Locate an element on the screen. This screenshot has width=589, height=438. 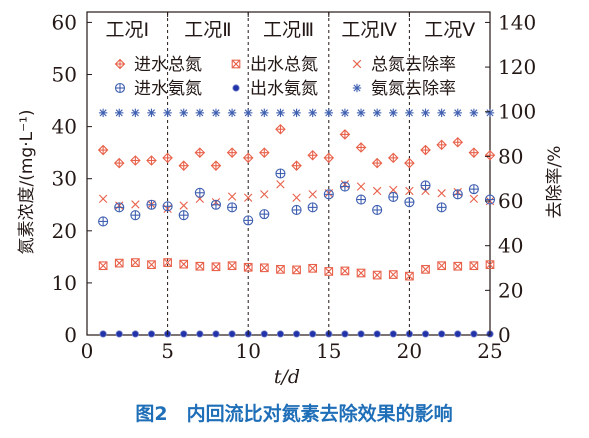
y-tick-label: 30 is located at coordinates (64, 179).